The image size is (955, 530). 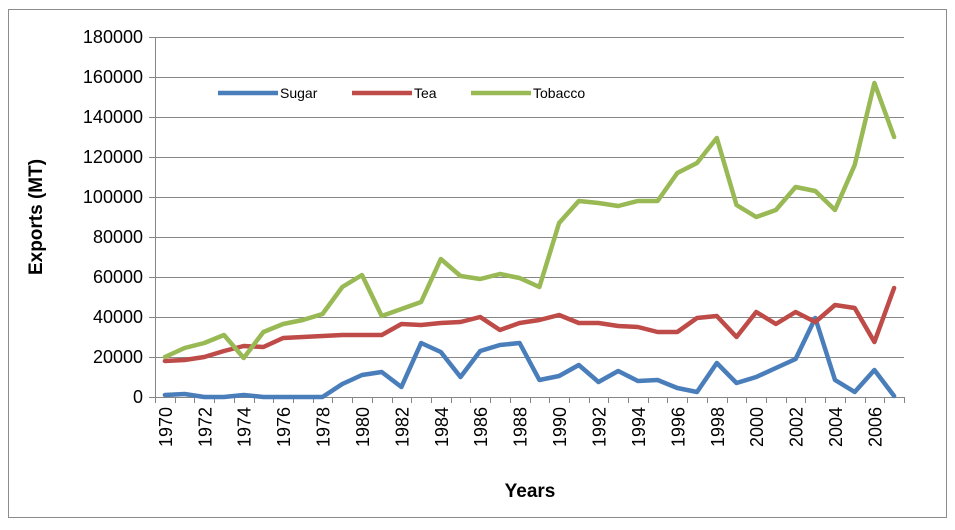 What do you see at coordinates (113, 197) in the screenshot?
I see `y-tick-label: 100000` at bounding box center [113, 197].